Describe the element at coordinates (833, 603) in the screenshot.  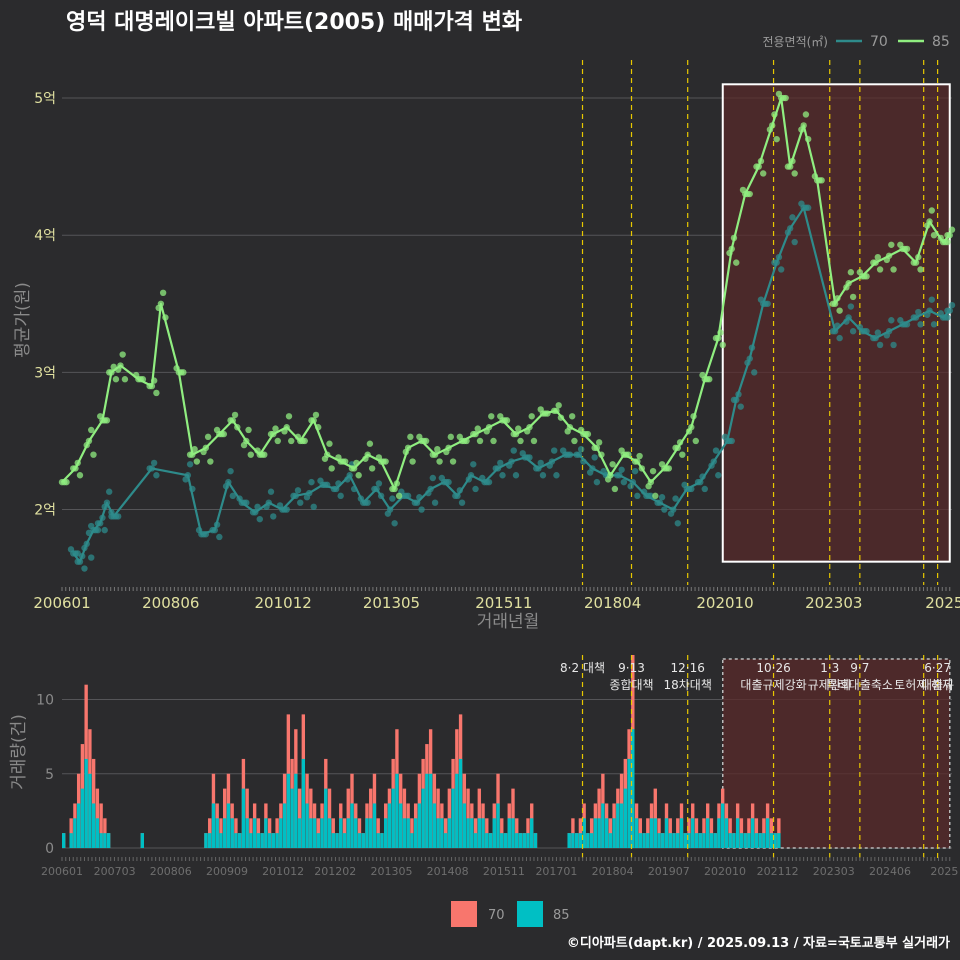
I see `x-tick-label-7: 202303` at that location.